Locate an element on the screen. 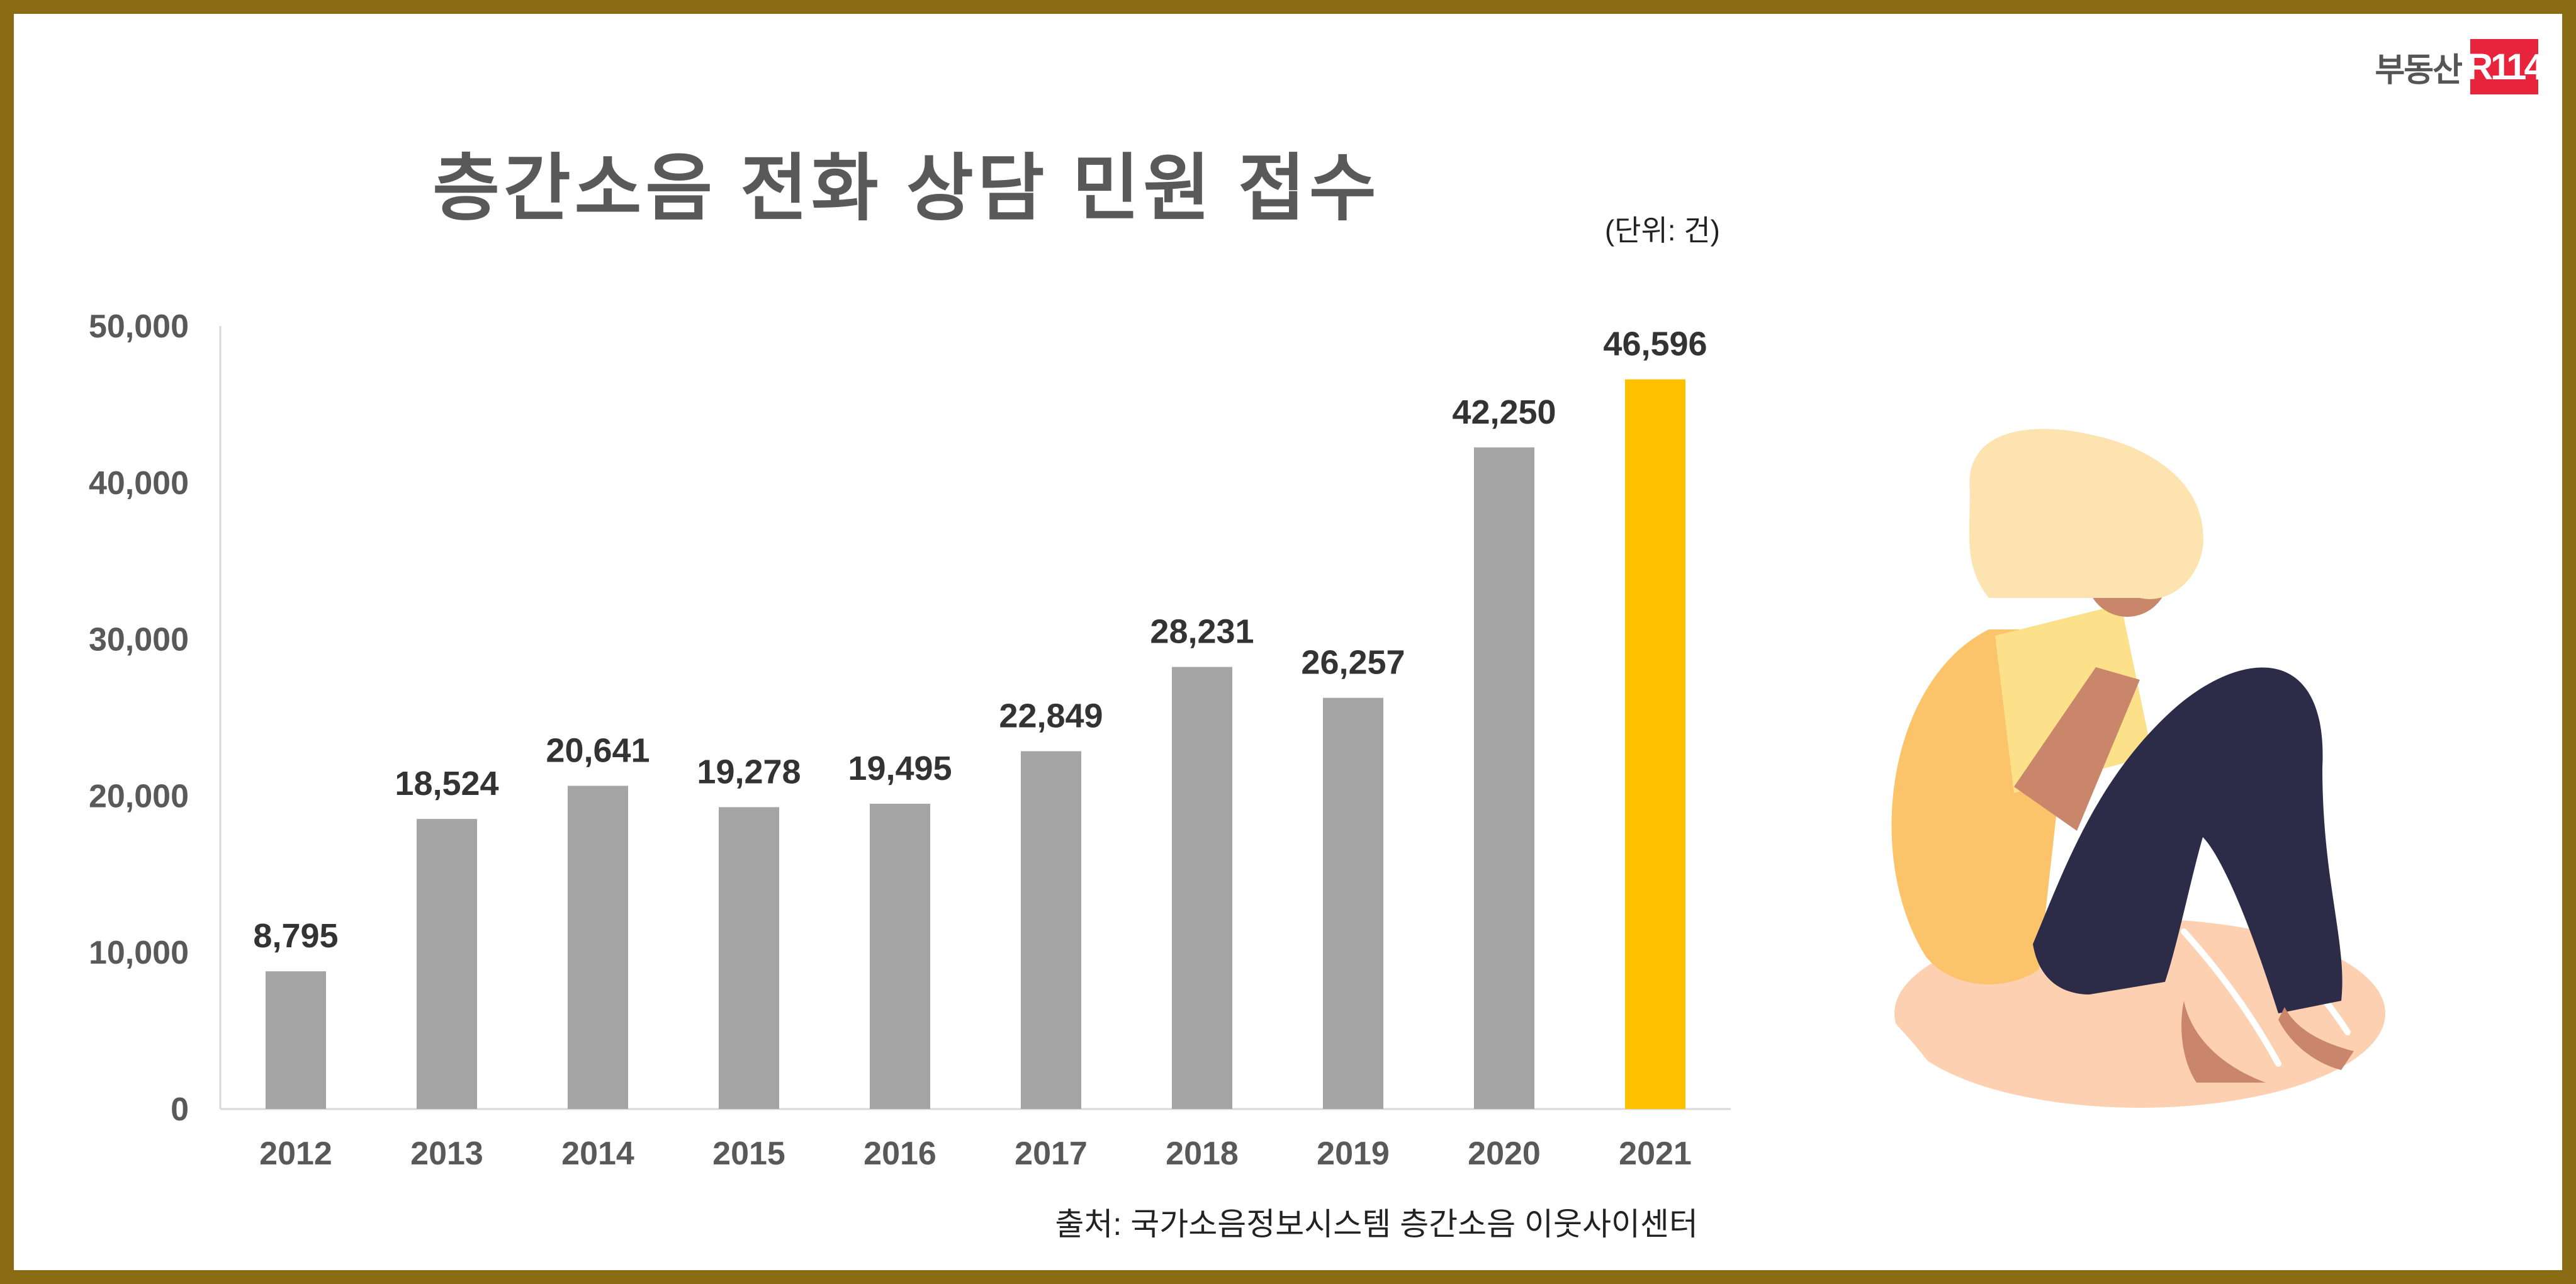 The width and height of the screenshot is (2576, 1284). data-label-2020: 42,250 is located at coordinates (1504, 412).